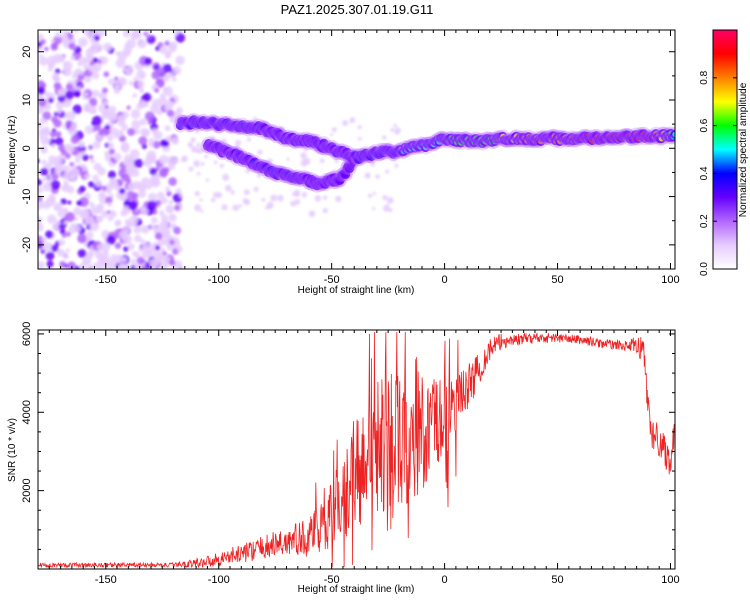 Image resolution: width=750 pixels, height=600 pixels. What do you see at coordinates (219, 280) in the screenshot?
I see `x-tick-label: -100` at bounding box center [219, 280].